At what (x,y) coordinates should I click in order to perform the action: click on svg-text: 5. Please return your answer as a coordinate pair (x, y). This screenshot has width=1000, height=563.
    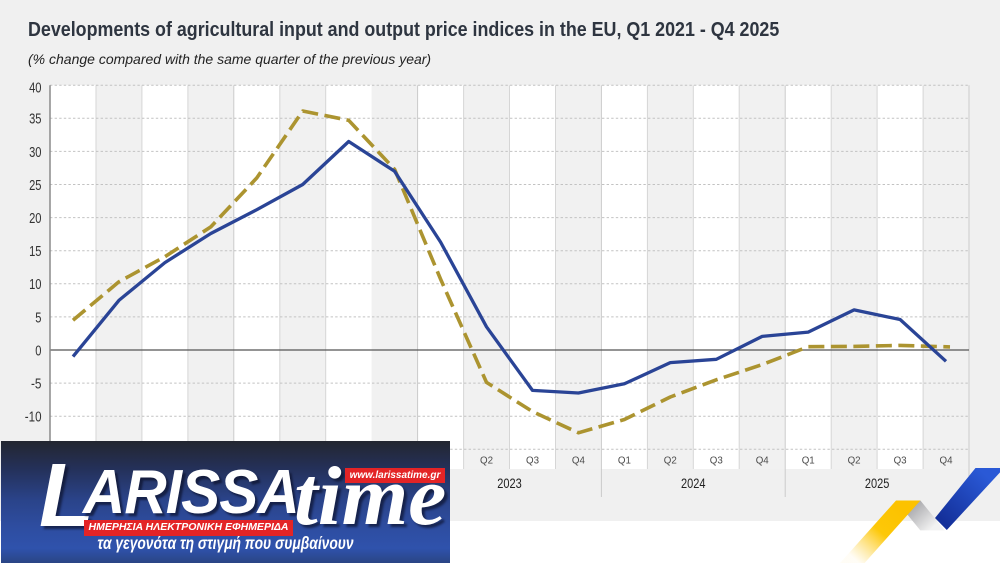
    Looking at the image, I should click on (38, 318).